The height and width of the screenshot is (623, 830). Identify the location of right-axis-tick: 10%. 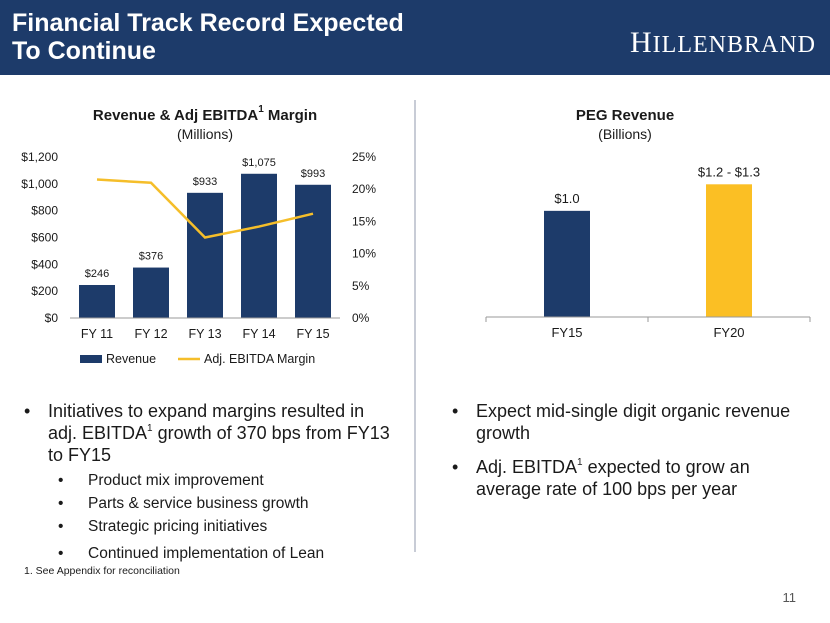
(364, 254).